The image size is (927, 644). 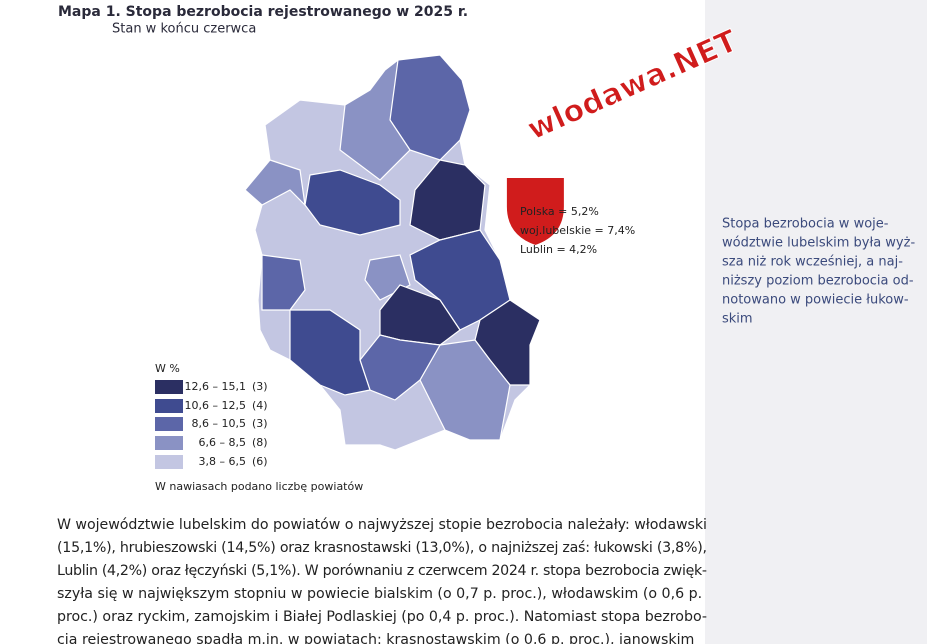 I want to click on legend-range: 10,6 – 12,5, so click(x=215, y=405).